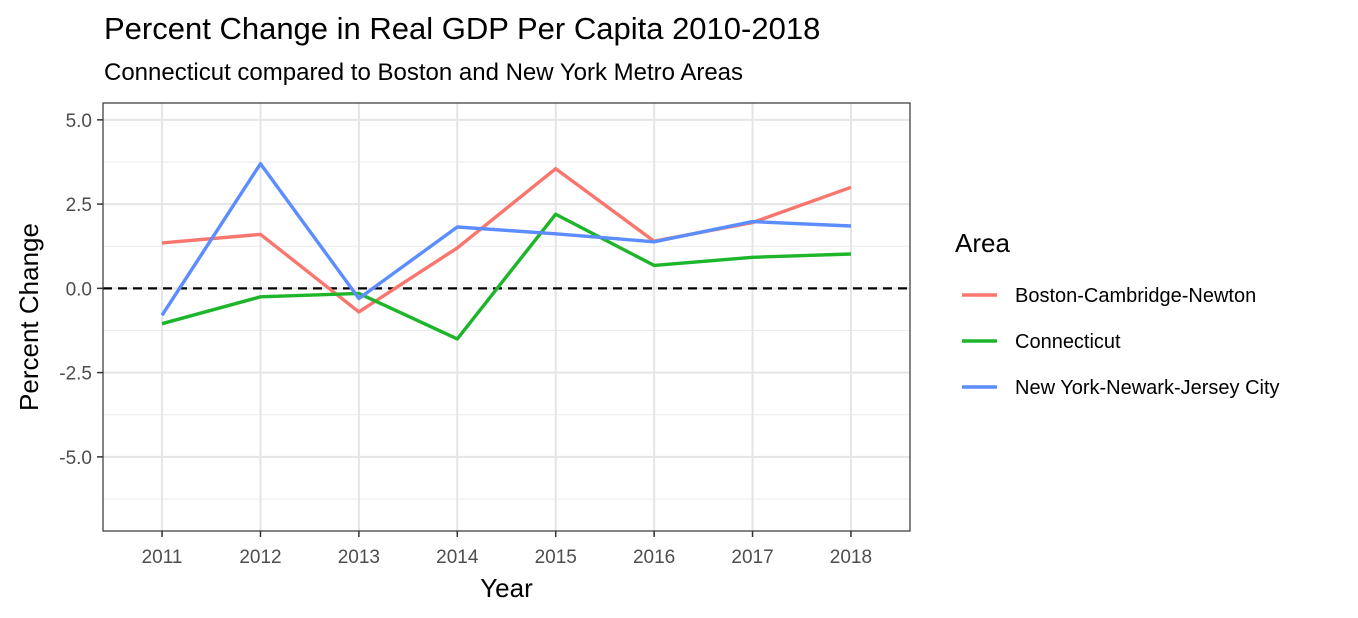  I want to click on y-tick-label: 2.5, so click(79, 205).